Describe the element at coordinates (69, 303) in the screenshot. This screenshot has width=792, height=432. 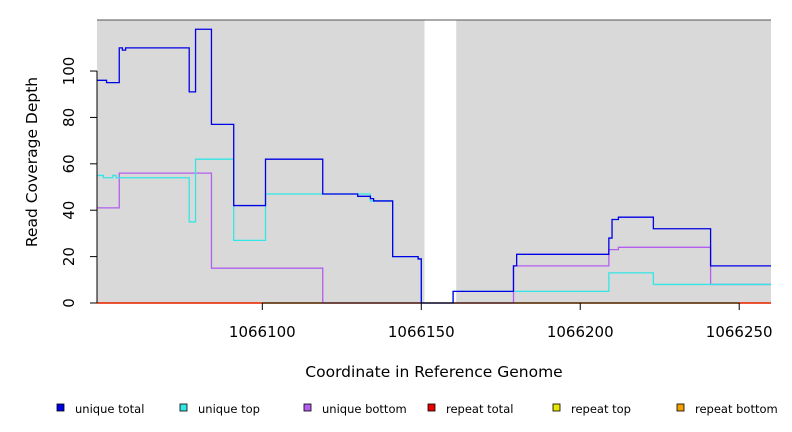
I see `y-tick-label: 0` at that location.